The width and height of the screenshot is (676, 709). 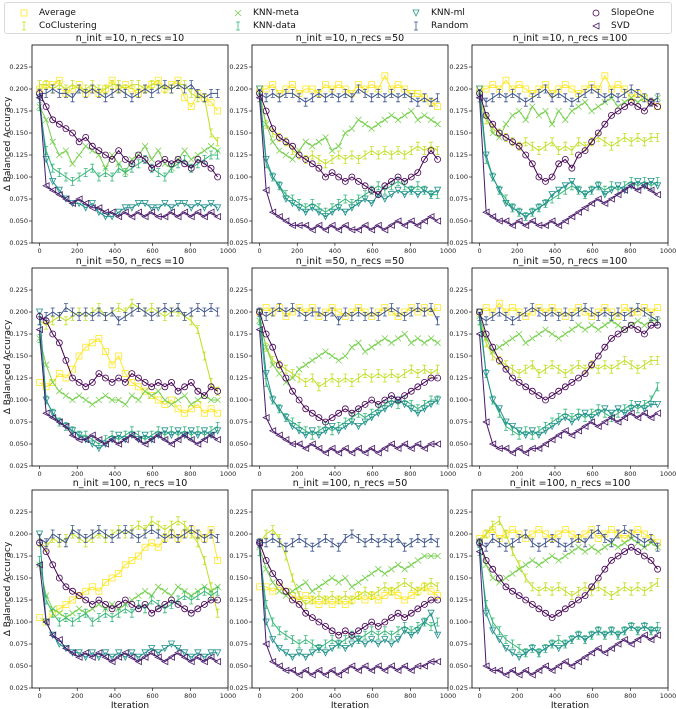 What do you see at coordinates (18, 177) in the screenshot?
I see `y-tick-label: 0.100` at bounding box center [18, 177].